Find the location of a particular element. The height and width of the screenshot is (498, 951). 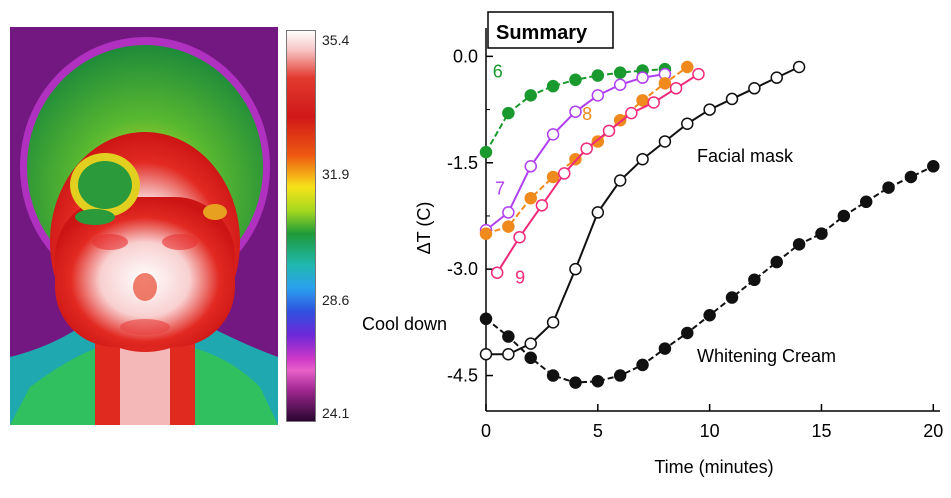

temperature-colorbar is located at coordinates (301, 226).